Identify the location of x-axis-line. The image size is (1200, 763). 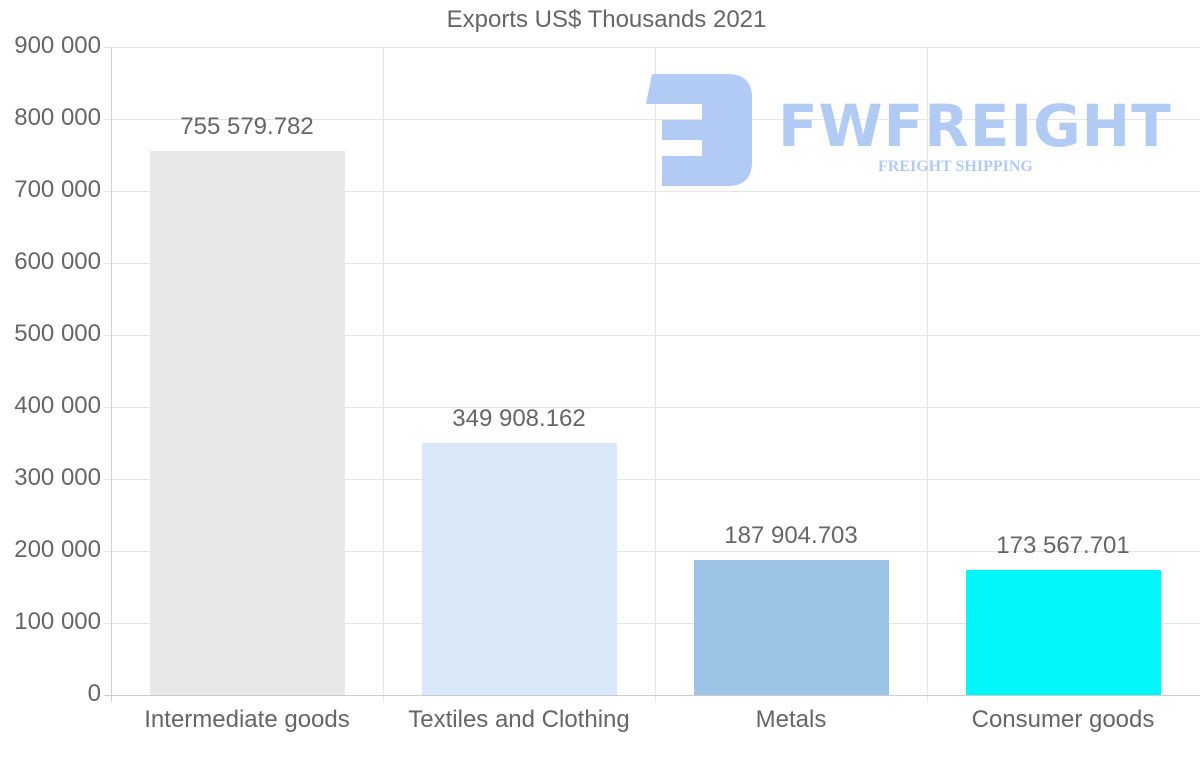
(652, 695).